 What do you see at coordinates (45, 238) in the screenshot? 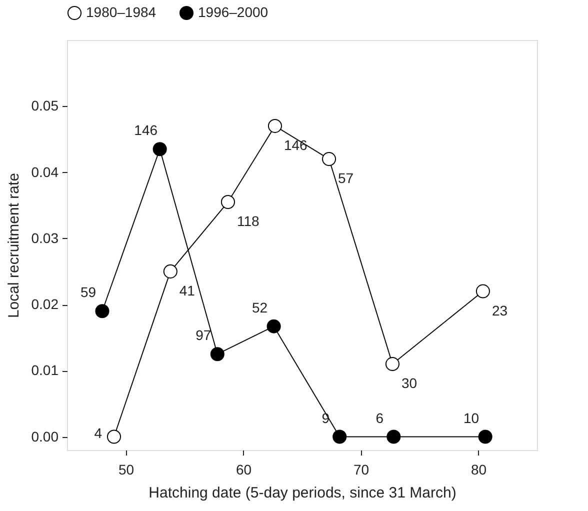
I see `y-tick-label: 0.03` at bounding box center [45, 238].